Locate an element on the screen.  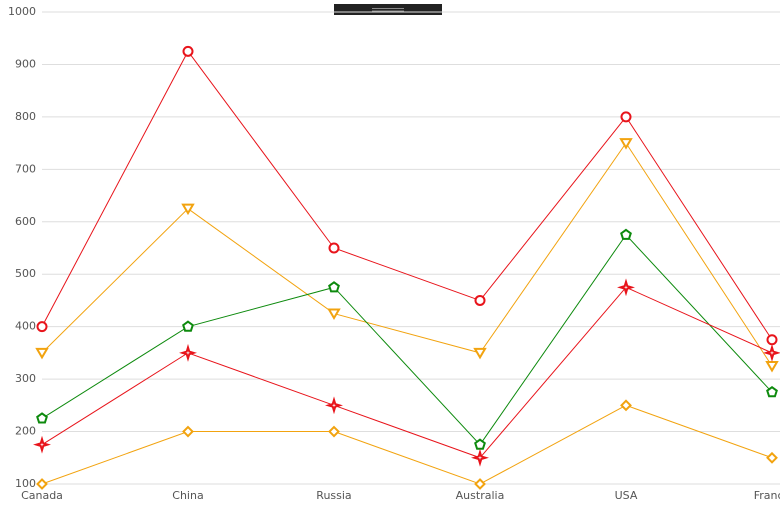
y-tick-label: 800 is located at coordinates (25, 116).